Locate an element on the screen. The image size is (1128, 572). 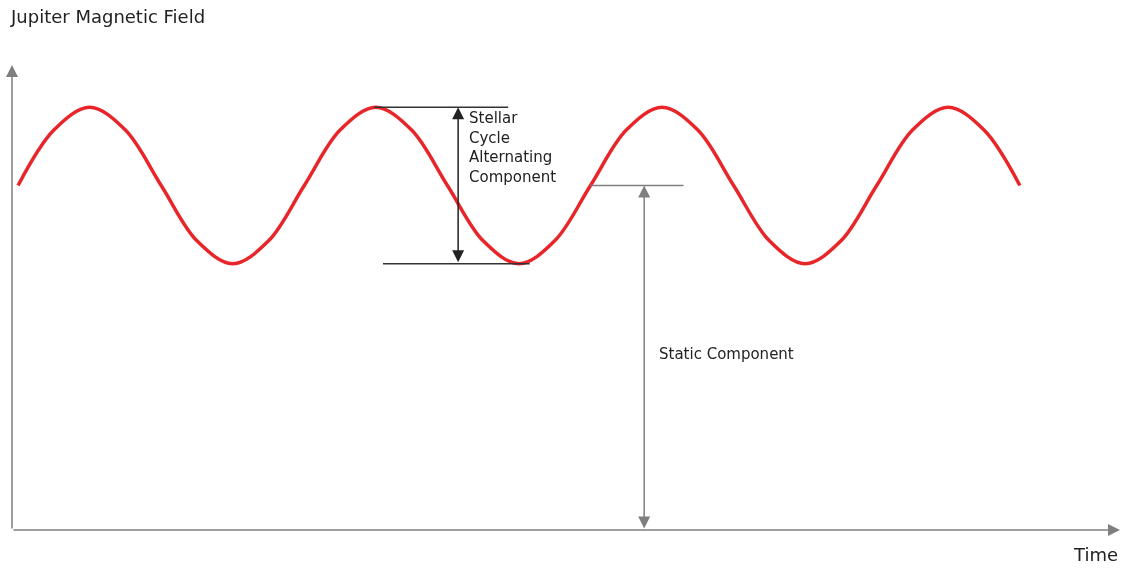
x-axis-title: Time is located at coordinates (1096, 554).